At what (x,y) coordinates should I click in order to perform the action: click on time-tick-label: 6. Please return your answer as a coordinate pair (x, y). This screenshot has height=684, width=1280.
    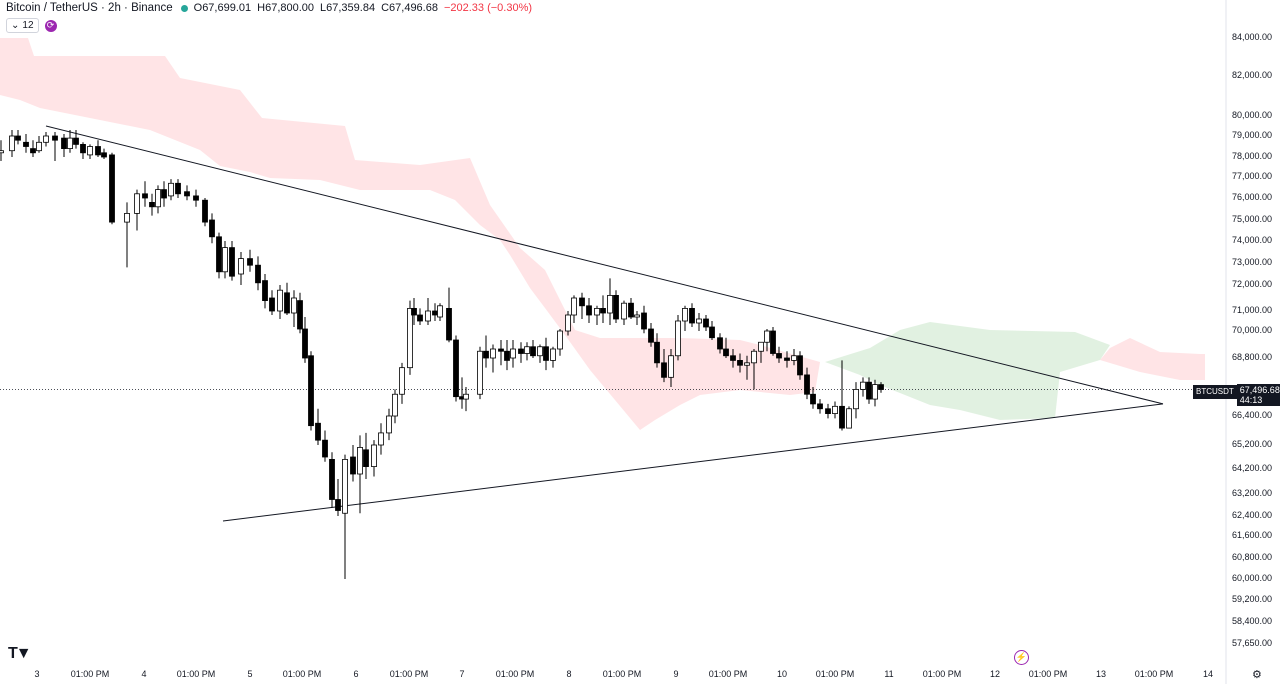
    Looking at the image, I should click on (356, 674).